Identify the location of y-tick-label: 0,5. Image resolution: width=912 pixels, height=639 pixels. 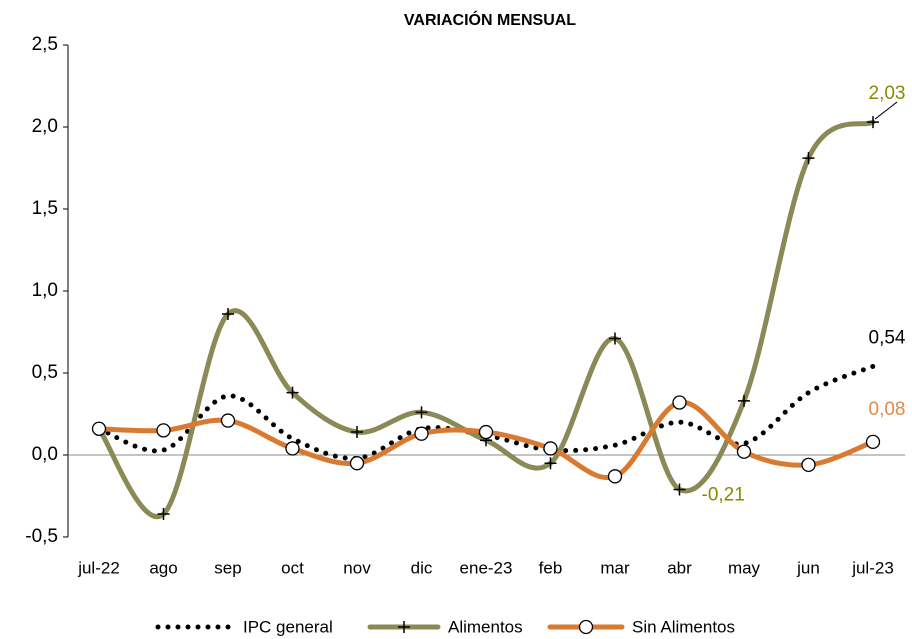
(45, 372).